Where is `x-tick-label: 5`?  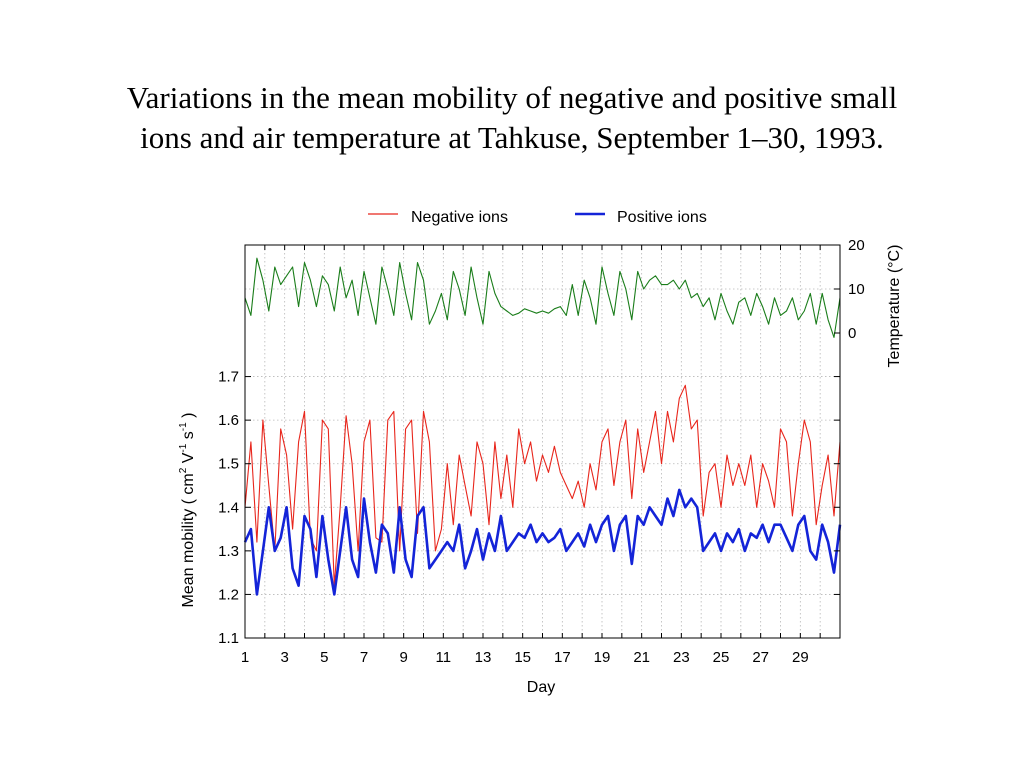
x-tick-label: 5 is located at coordinates (324, 657).